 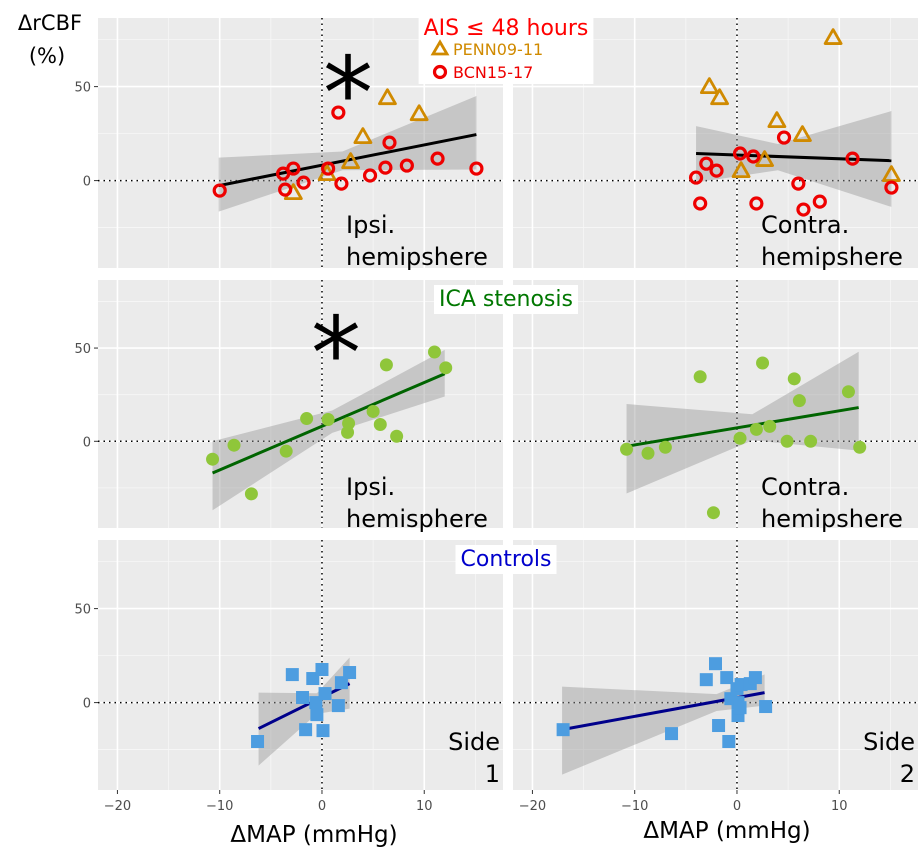 What do you see at coordinates (492, 774) in the screenshot?
I see `panel-annotation: 1` at bounding box center [492, 774].